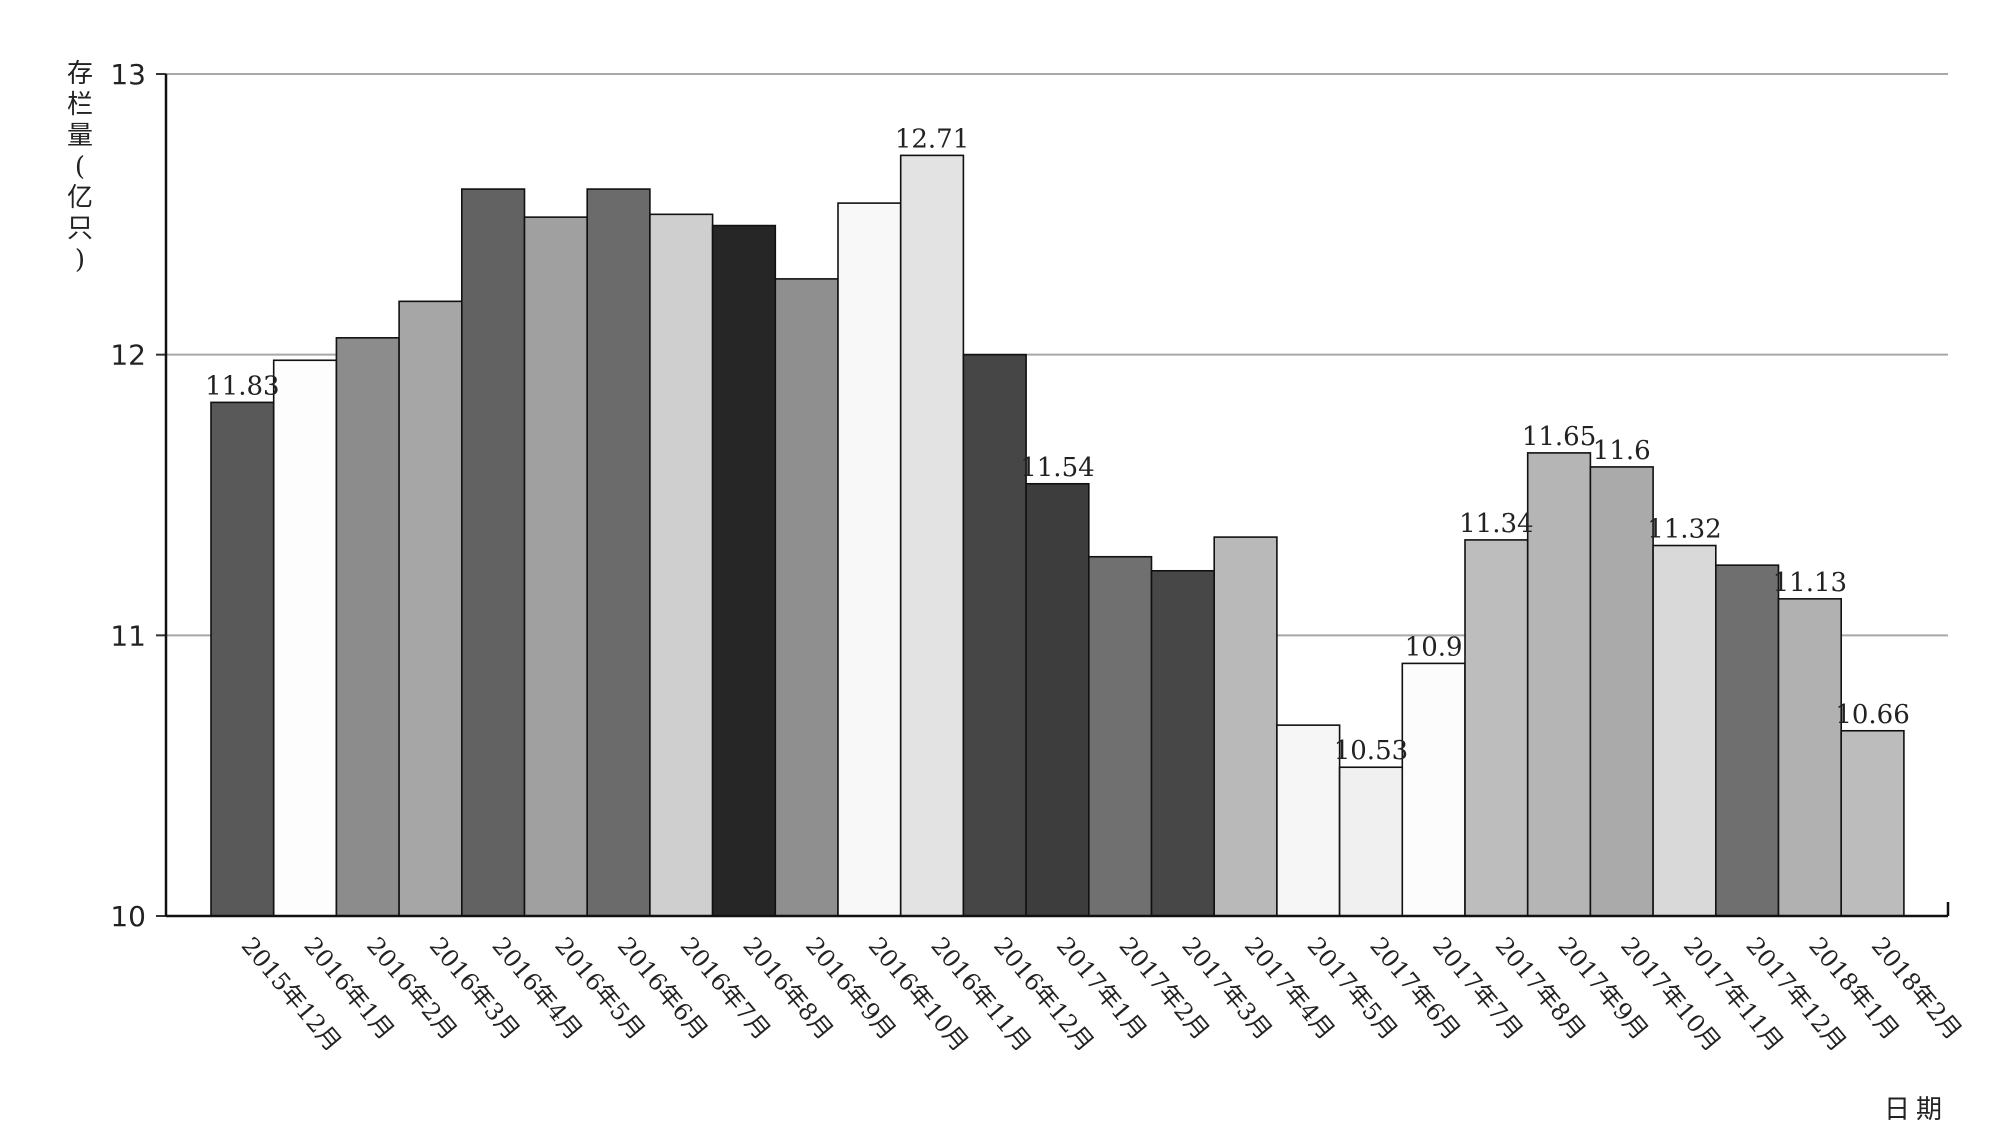 The height and width of the screenshot is (1140, 1997). I want to click on data-label: 10.9, so click(1434, 647).